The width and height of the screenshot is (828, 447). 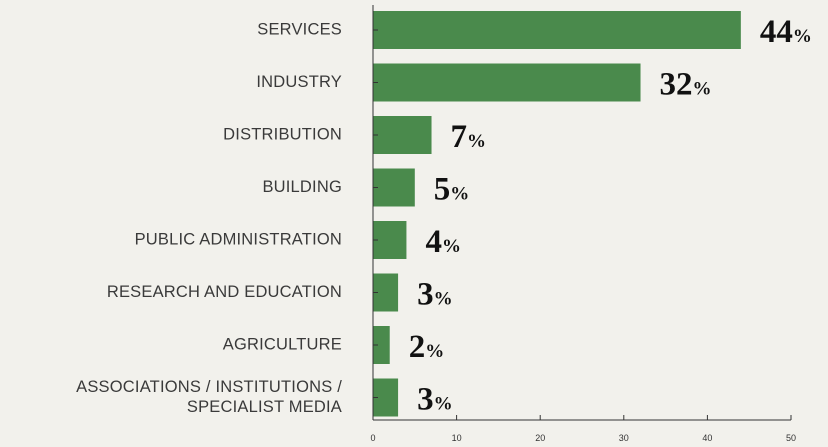 I want to click on value-number: 5, so click(x=442, y=190).